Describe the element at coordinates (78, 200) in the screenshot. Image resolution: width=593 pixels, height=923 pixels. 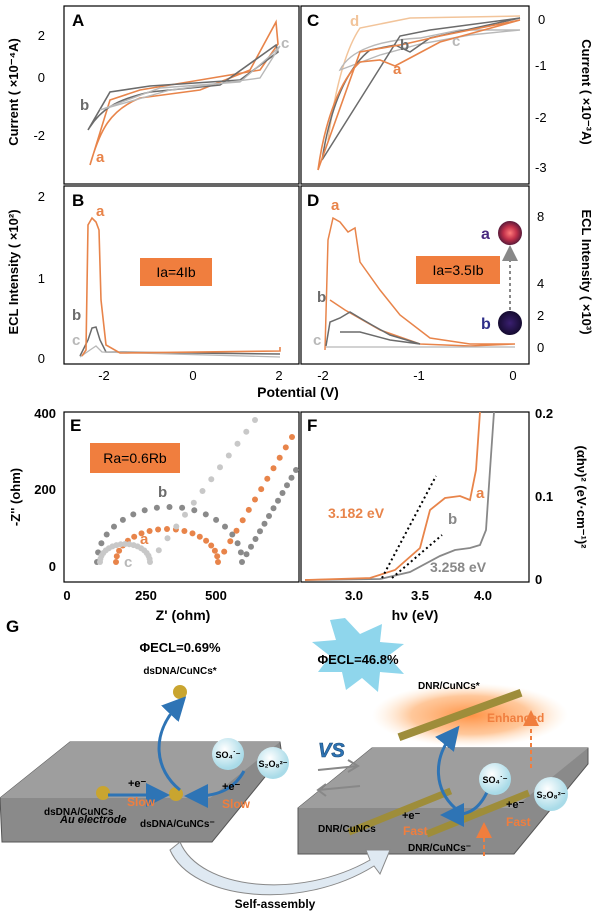
I see `panel-b-letter: B` at that location.